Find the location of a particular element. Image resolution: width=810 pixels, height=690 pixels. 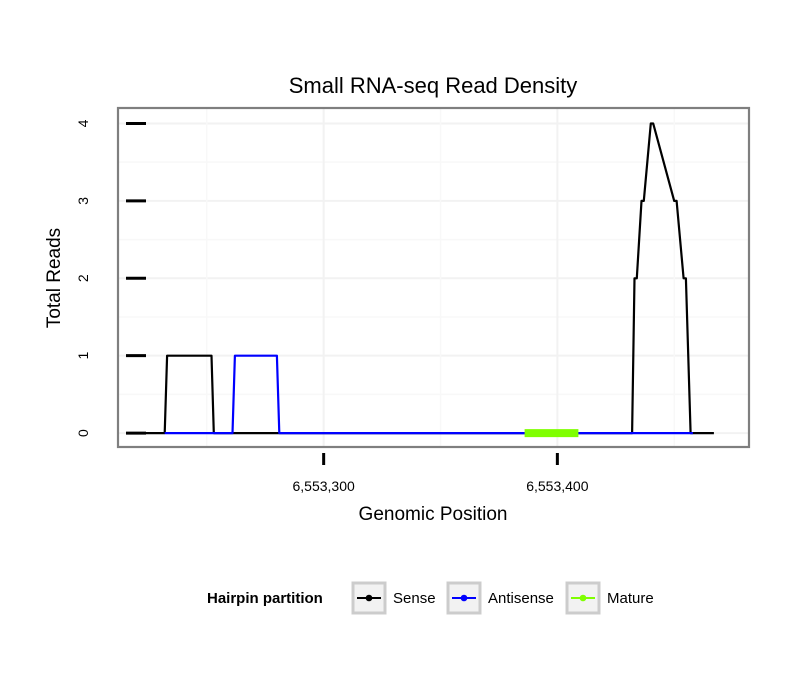

chart-title: Small RNA-seq Read Density is located at coordinates (433, 85).